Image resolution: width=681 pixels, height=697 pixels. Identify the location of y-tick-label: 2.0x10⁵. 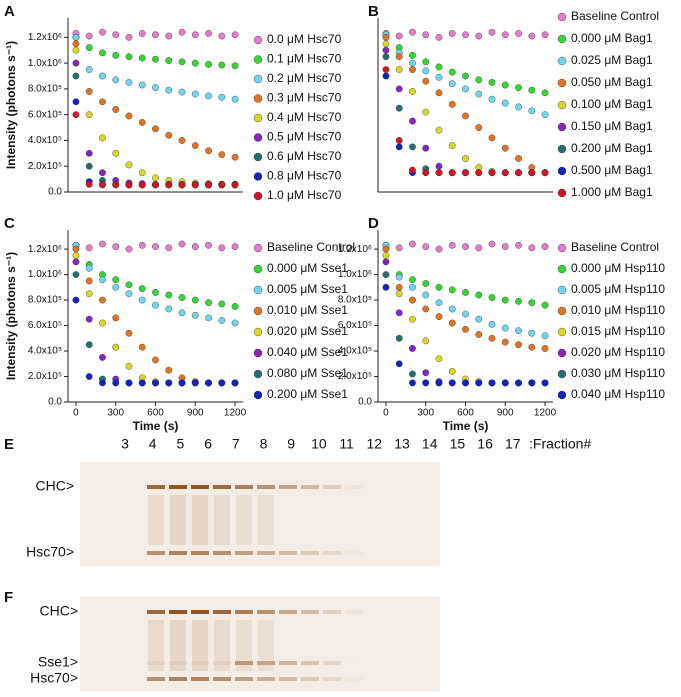
(45, 376).